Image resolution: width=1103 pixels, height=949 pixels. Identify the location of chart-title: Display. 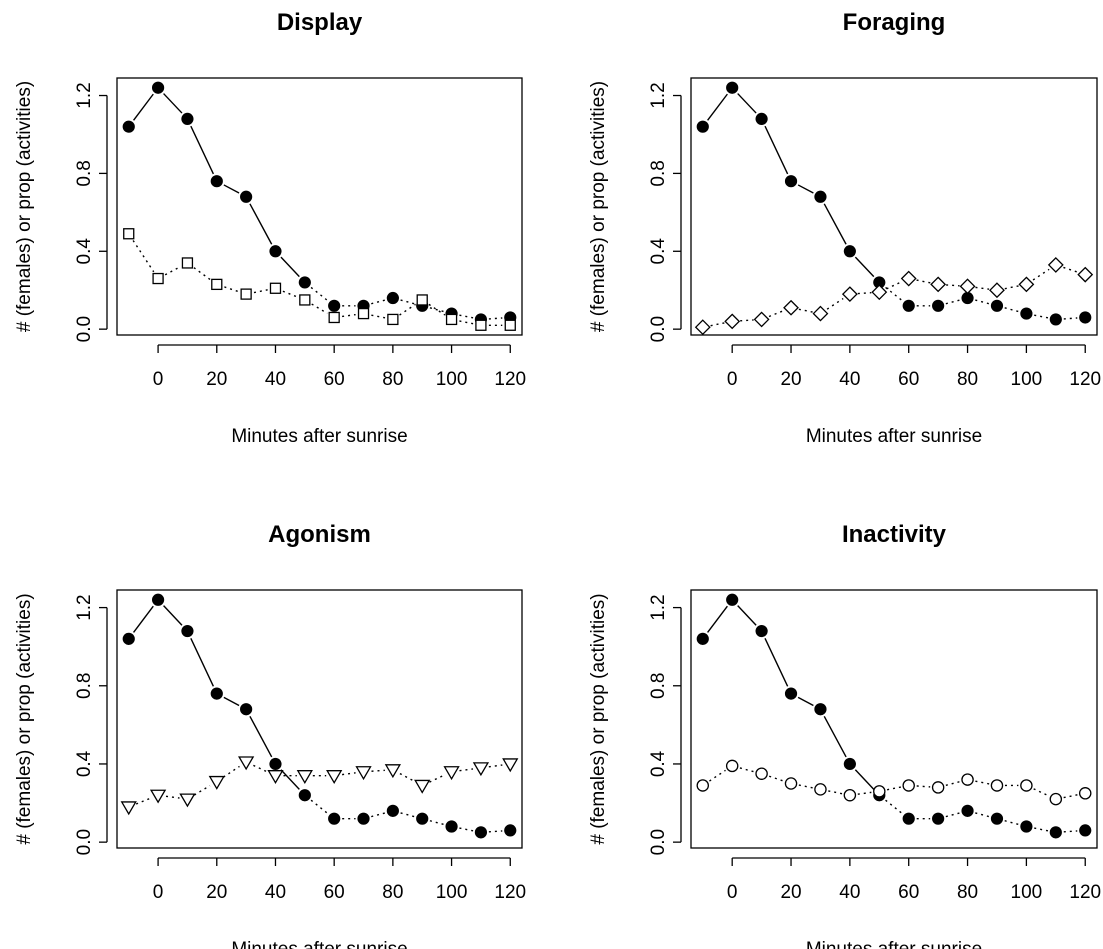
(320, 22).